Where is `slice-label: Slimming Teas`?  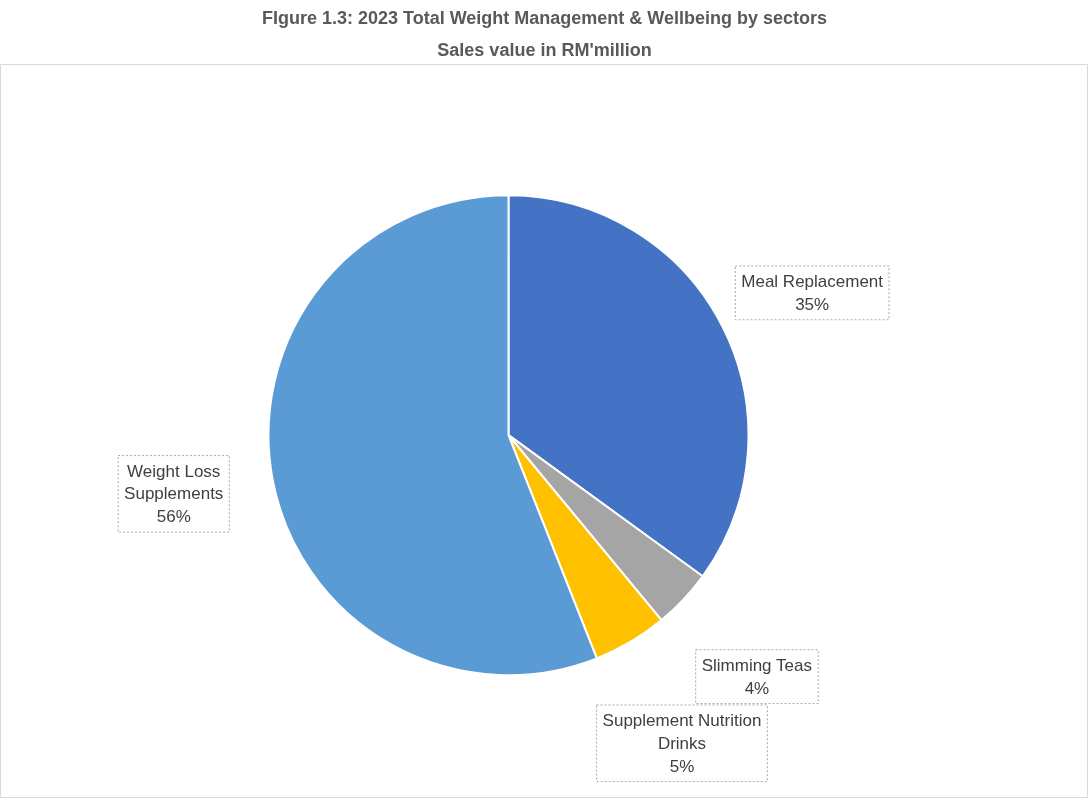 slice-label: Slimming Teas is located at coordinates (756, 665).